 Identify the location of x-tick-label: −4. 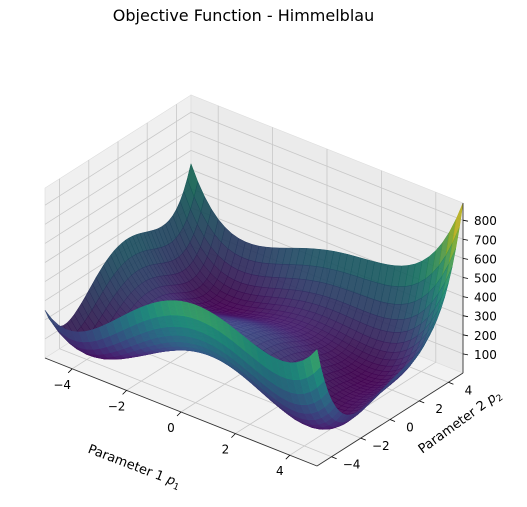
(62, 385).